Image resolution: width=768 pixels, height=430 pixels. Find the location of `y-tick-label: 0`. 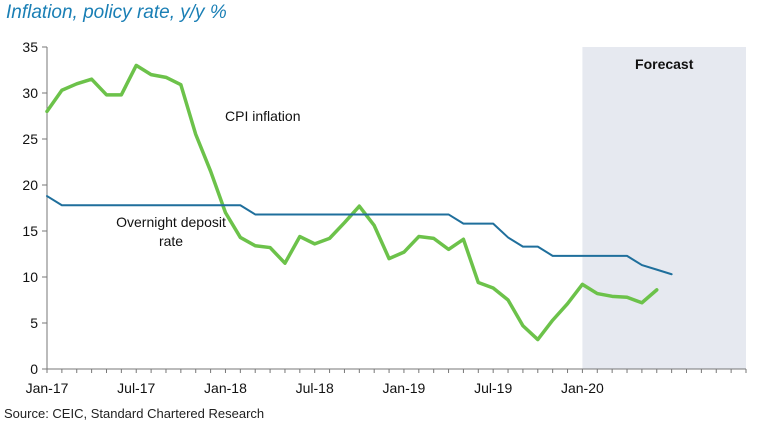

y-tick-label: 0 is located at coordinates (34, 369).